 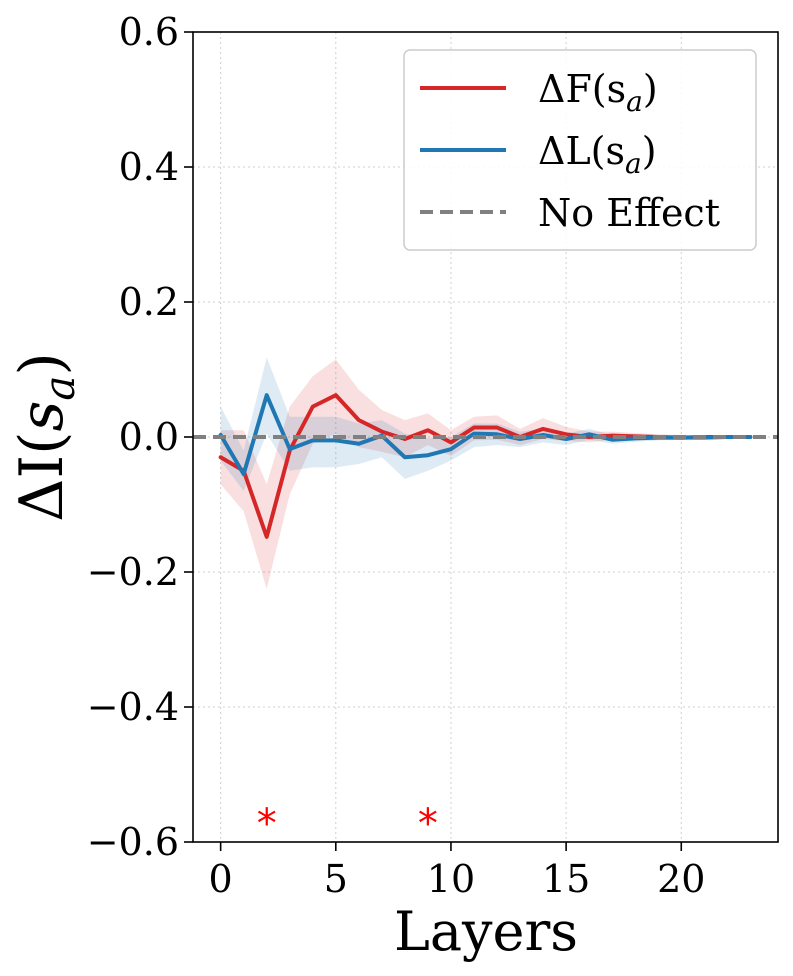 What do you see at coordinates (133, 707) in the screenshot?
I see `y-tick-label: −0.4` at bounding box center [133, 707].